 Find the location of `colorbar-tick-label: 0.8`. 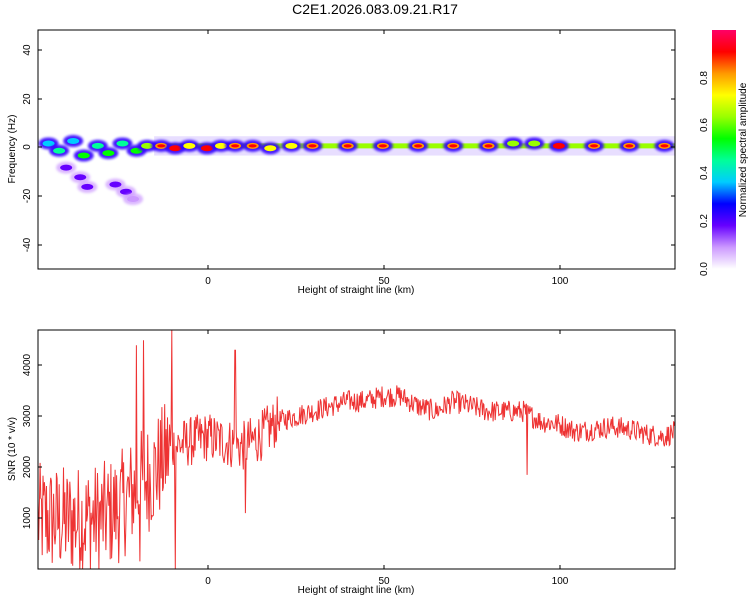

colorbar-tick-label: 0.8 is located at coordinates (704, 78).